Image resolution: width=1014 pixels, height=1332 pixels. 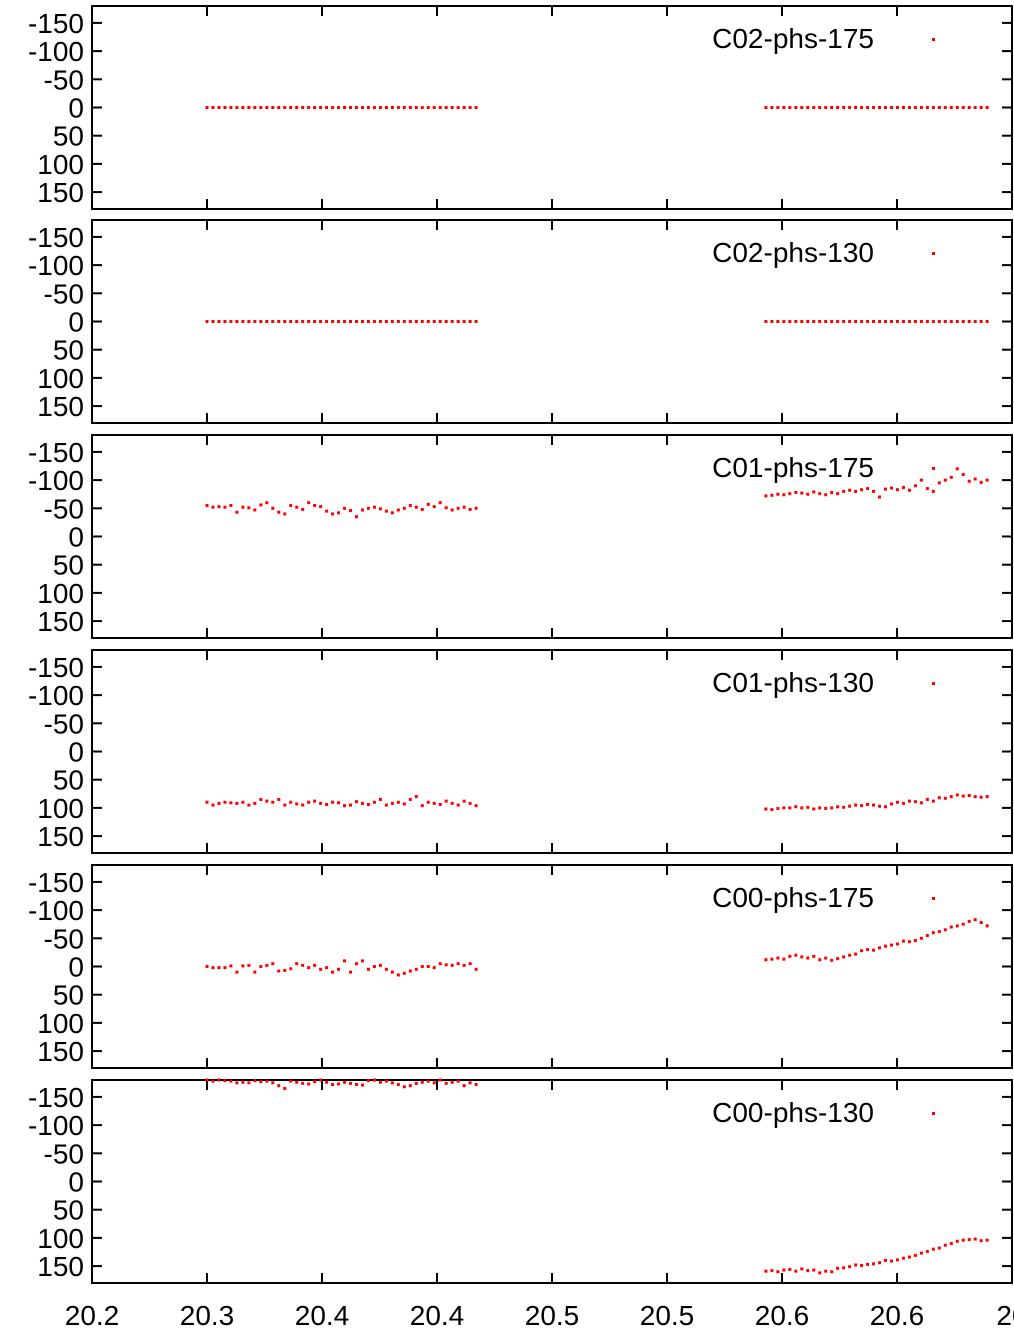 I want to click on y-tick-label: 0, so click(x=76, y=967).